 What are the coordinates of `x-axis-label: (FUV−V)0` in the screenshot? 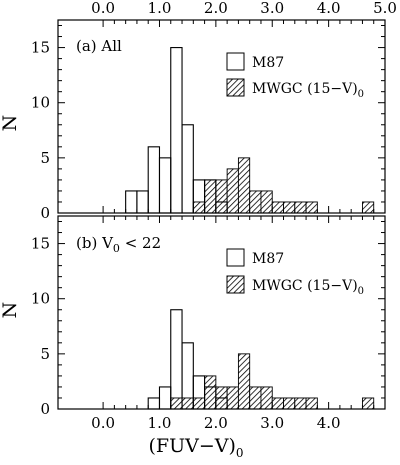 It's located at (195, 447).